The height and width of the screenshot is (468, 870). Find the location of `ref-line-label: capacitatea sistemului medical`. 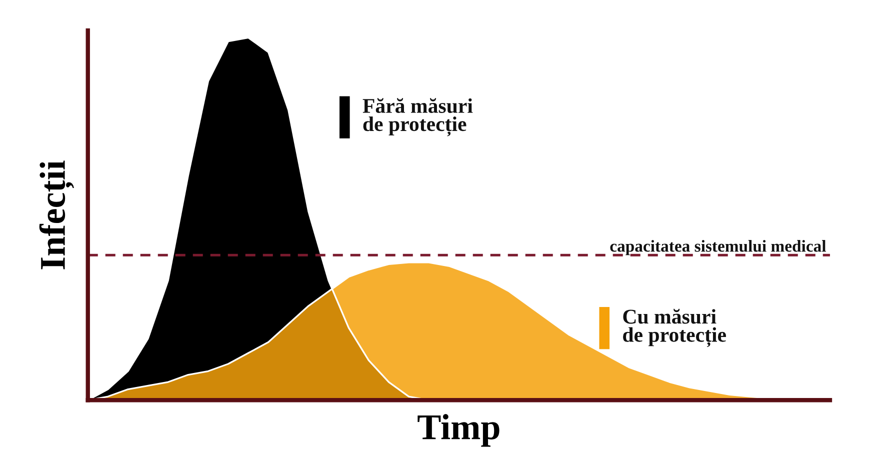

ref-line-label: capacitatea sistemului medical is located at coordinates (718, 248).